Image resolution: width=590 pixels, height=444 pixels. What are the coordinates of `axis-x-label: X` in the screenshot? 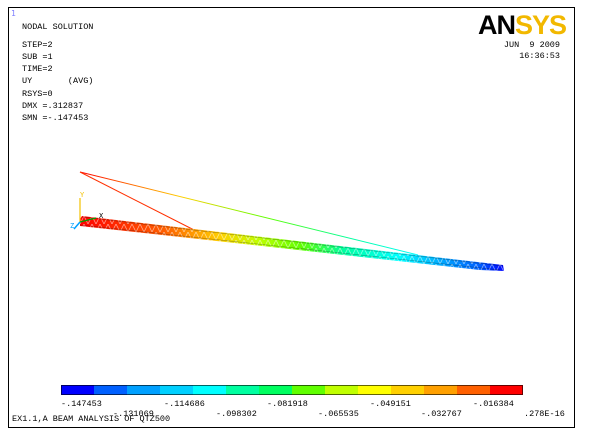 It's located at (101, 216).